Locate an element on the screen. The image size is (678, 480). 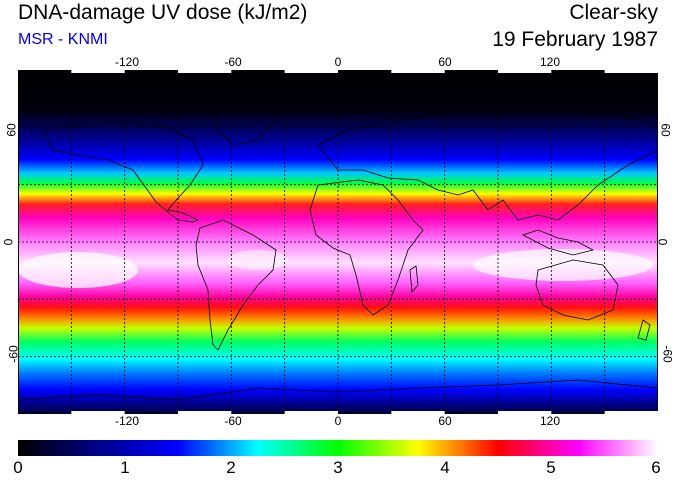
lat-tick-right: 60 is located at coordinates (665, 130).